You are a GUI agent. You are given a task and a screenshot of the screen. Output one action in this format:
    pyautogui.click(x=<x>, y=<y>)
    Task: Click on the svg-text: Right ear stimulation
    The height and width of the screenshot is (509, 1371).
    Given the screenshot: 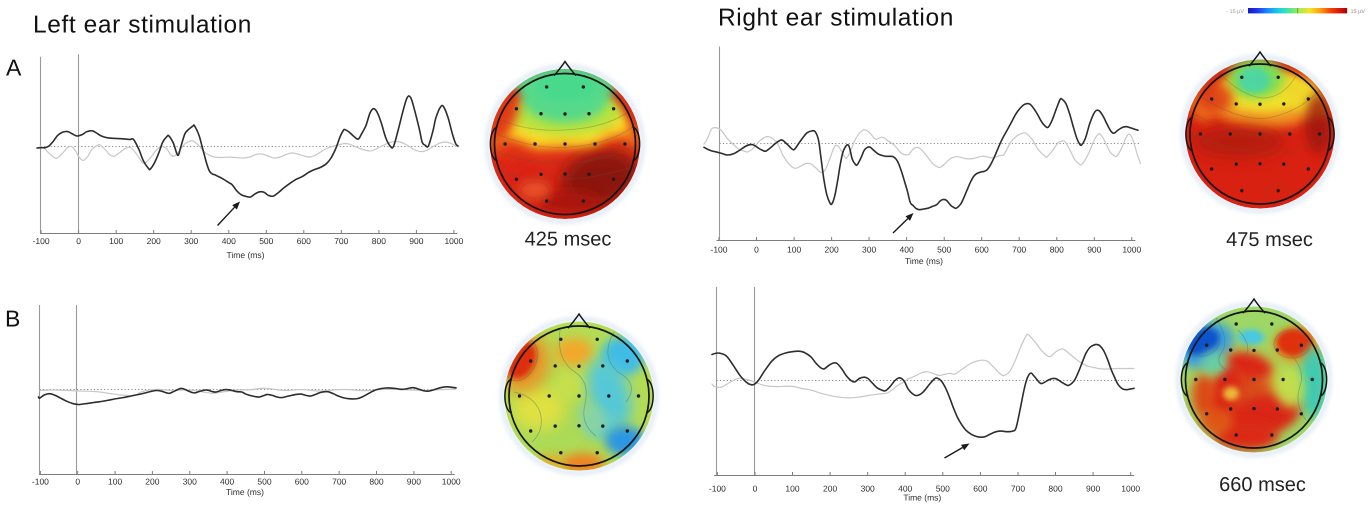 What is the action you would take?
    pyautogui.click(x=836, y=18)
    